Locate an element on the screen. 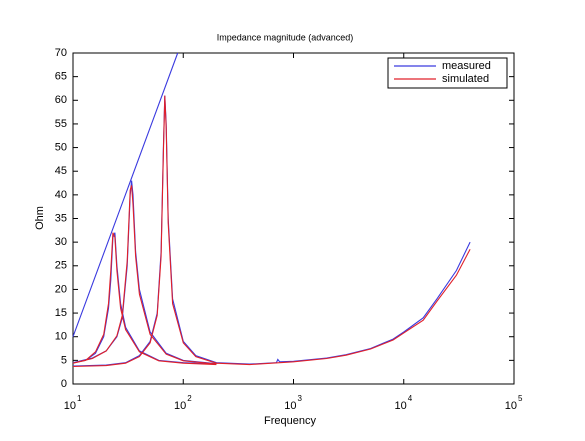  chart-title: Impedance magnitude (advanced) is located at coordinates (285, 37).